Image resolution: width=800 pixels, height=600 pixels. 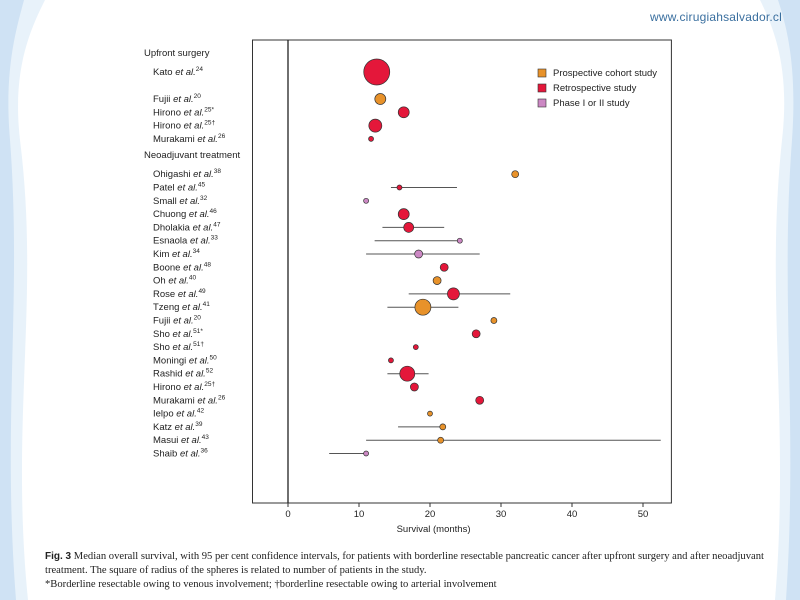 I want to click on x-tick-label: 10, so click(x=359, y=514).